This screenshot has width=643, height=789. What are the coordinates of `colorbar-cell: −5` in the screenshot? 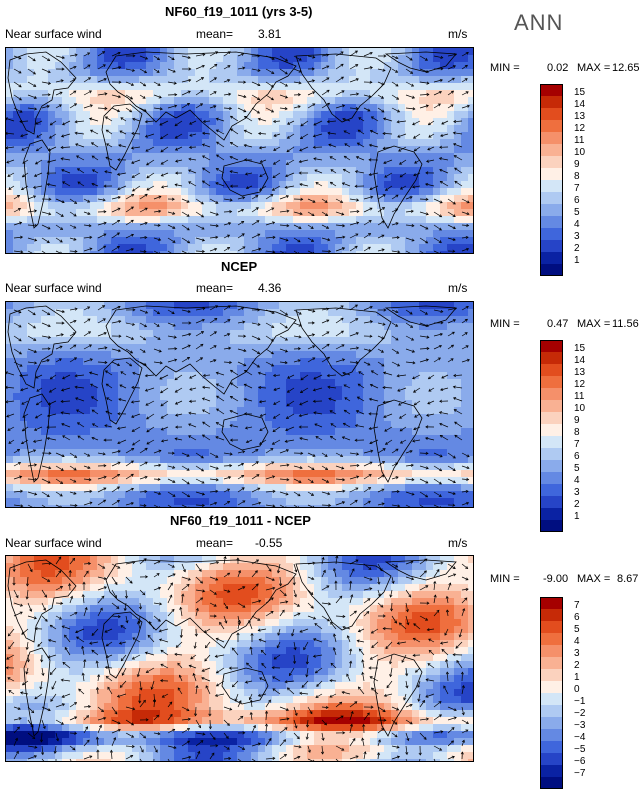 It's located at (562, 747).